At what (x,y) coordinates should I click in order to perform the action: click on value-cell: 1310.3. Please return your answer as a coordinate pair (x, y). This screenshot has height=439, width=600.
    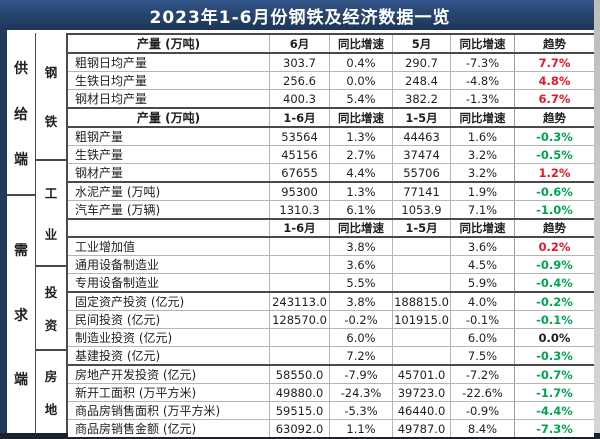
    Looking at the image, I should click on (299, 209).